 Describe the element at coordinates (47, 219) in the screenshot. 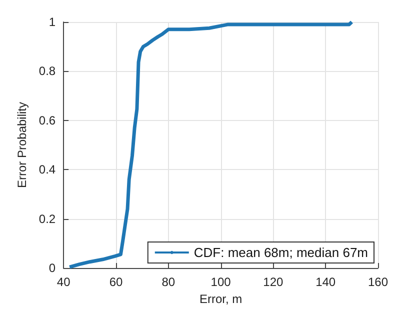

I see `y-tick-label: 0.2` at that location.